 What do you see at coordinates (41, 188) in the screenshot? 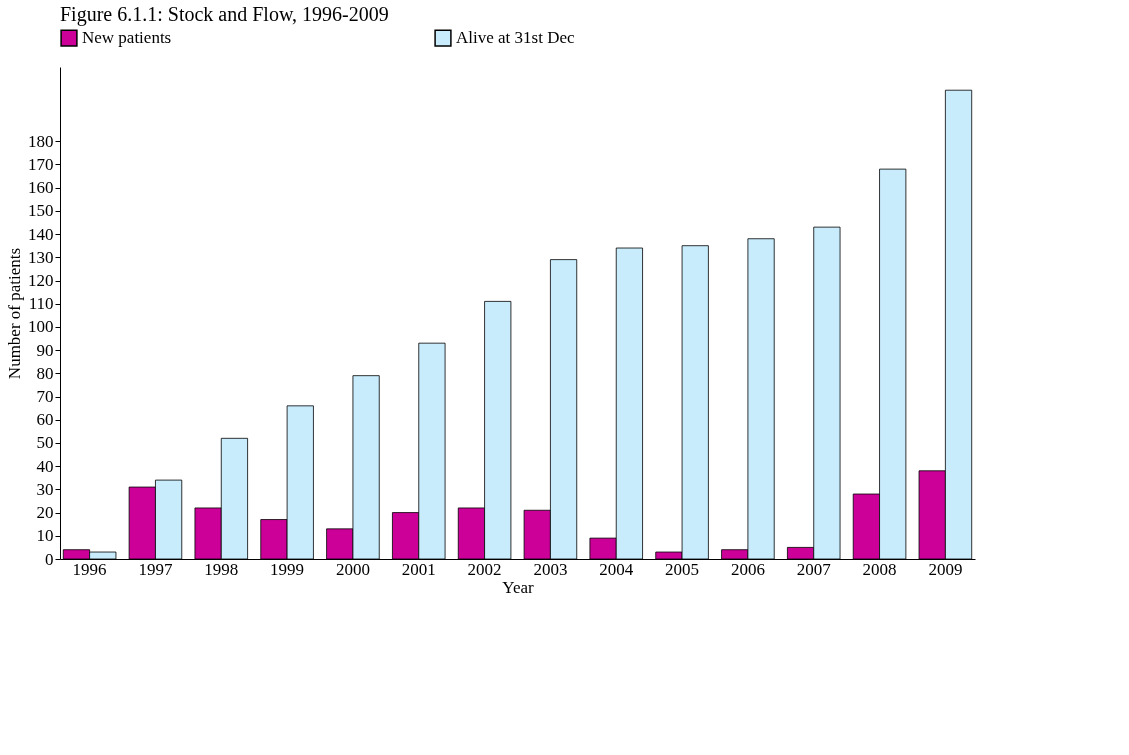
I see `y-tick-label: 160` at bounding box center [41, 188].